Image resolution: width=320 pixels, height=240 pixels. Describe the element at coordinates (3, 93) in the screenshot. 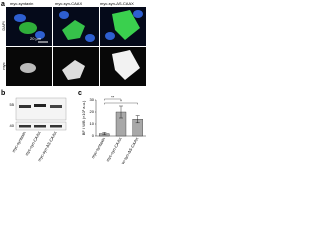

I see `panel-label: b` at that location.